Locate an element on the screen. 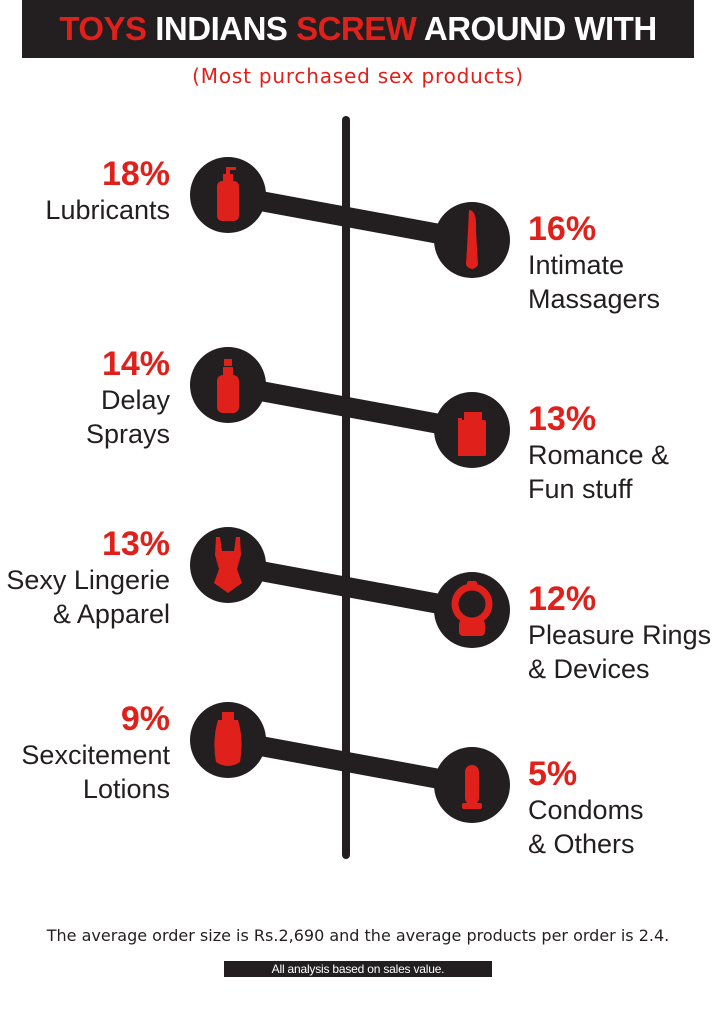 This screenshot has height=1024, width=716. category-label: Intimate is located at coordinates (576, 265).